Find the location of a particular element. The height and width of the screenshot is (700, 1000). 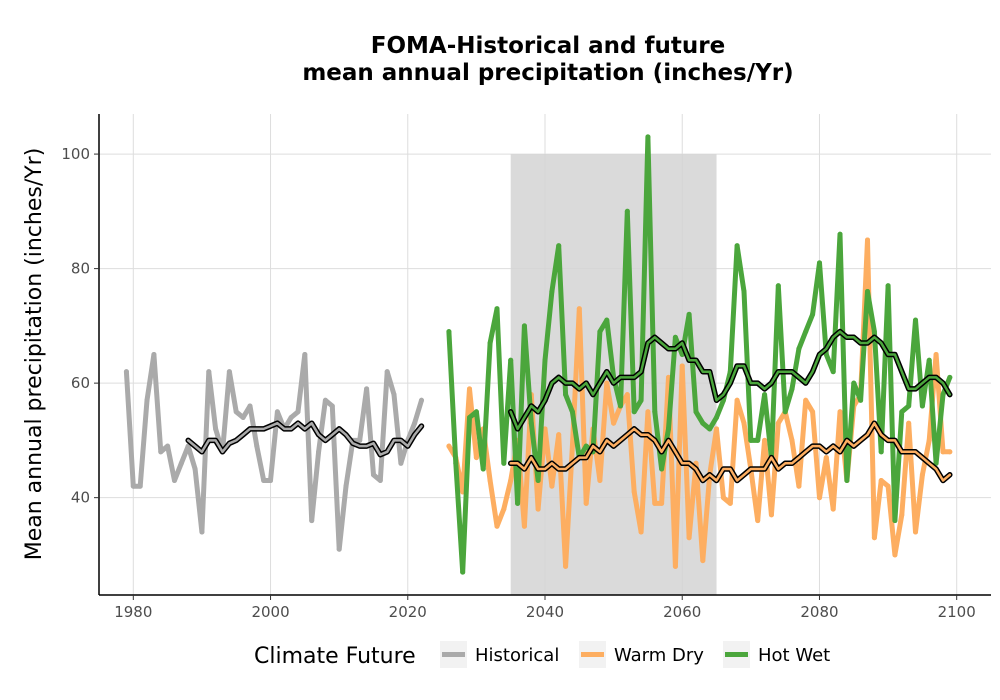

smooth-line-historical is located at coordinates (304, 438).